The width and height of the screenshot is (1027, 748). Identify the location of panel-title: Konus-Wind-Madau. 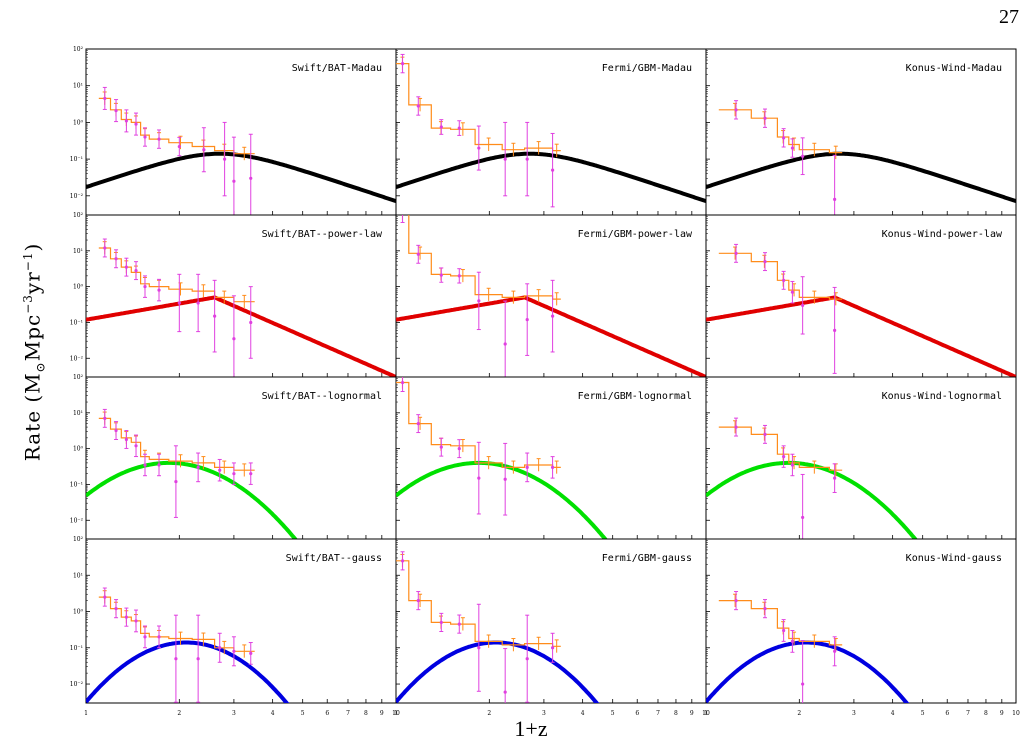
(954, 68).